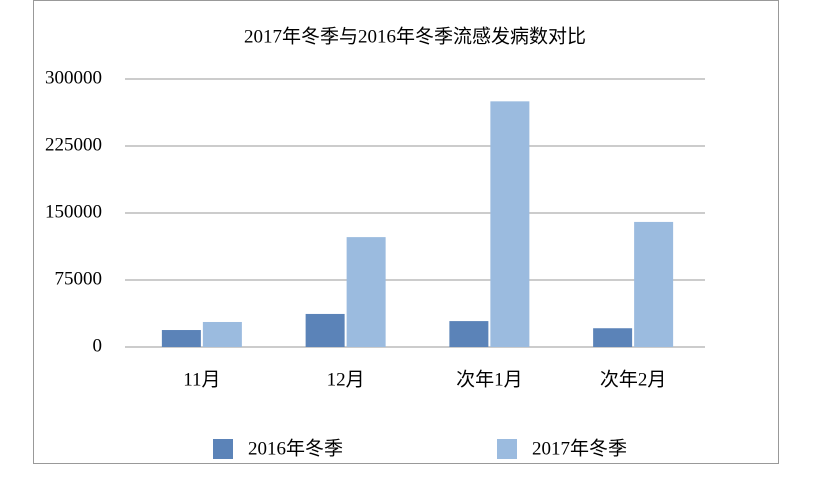 The height and width of the screenshot is (484, 829). What do you see at coordinates (73, 77) in the screenshot?
I see `y-tick-label: 300000` at bounding box center [73, 77].